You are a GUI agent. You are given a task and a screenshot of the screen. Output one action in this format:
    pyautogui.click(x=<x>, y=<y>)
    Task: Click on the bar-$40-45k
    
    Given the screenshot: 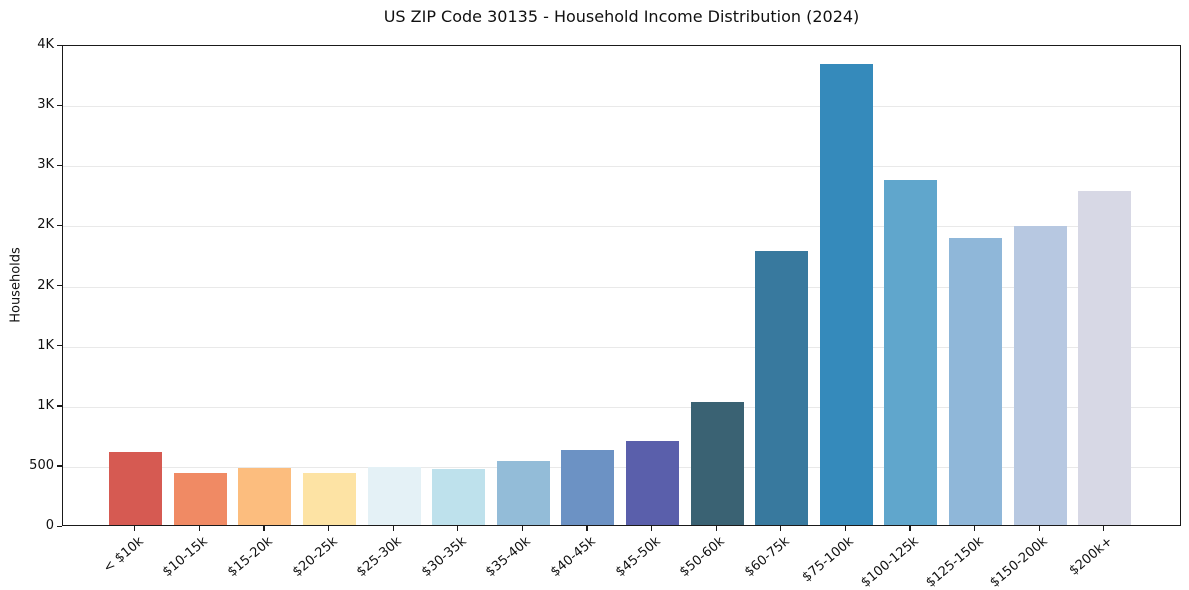 What is the action you would take?
    pyautogui.click(x=588, y=487)
    